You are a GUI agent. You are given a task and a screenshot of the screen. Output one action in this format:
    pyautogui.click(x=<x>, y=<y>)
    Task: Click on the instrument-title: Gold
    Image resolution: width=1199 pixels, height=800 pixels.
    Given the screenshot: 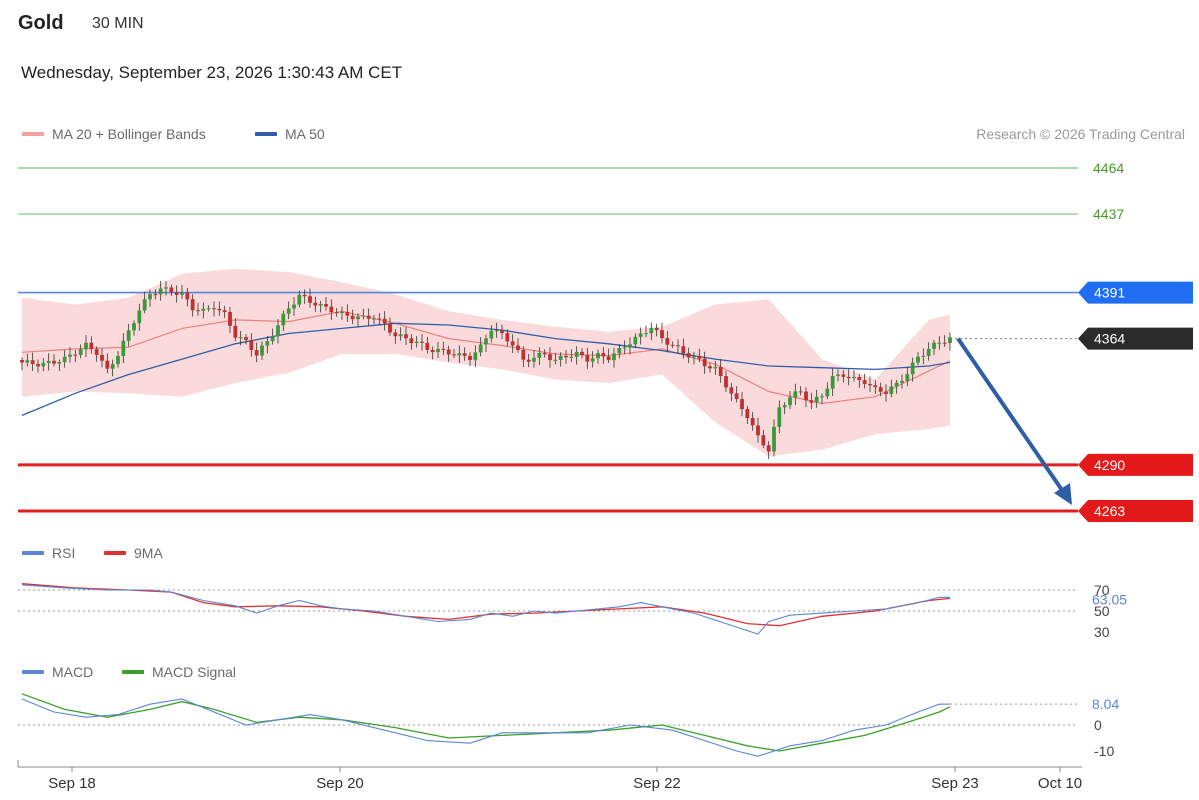 What is the action you would take?
    pyautogui.click(x=41, y=23)
    